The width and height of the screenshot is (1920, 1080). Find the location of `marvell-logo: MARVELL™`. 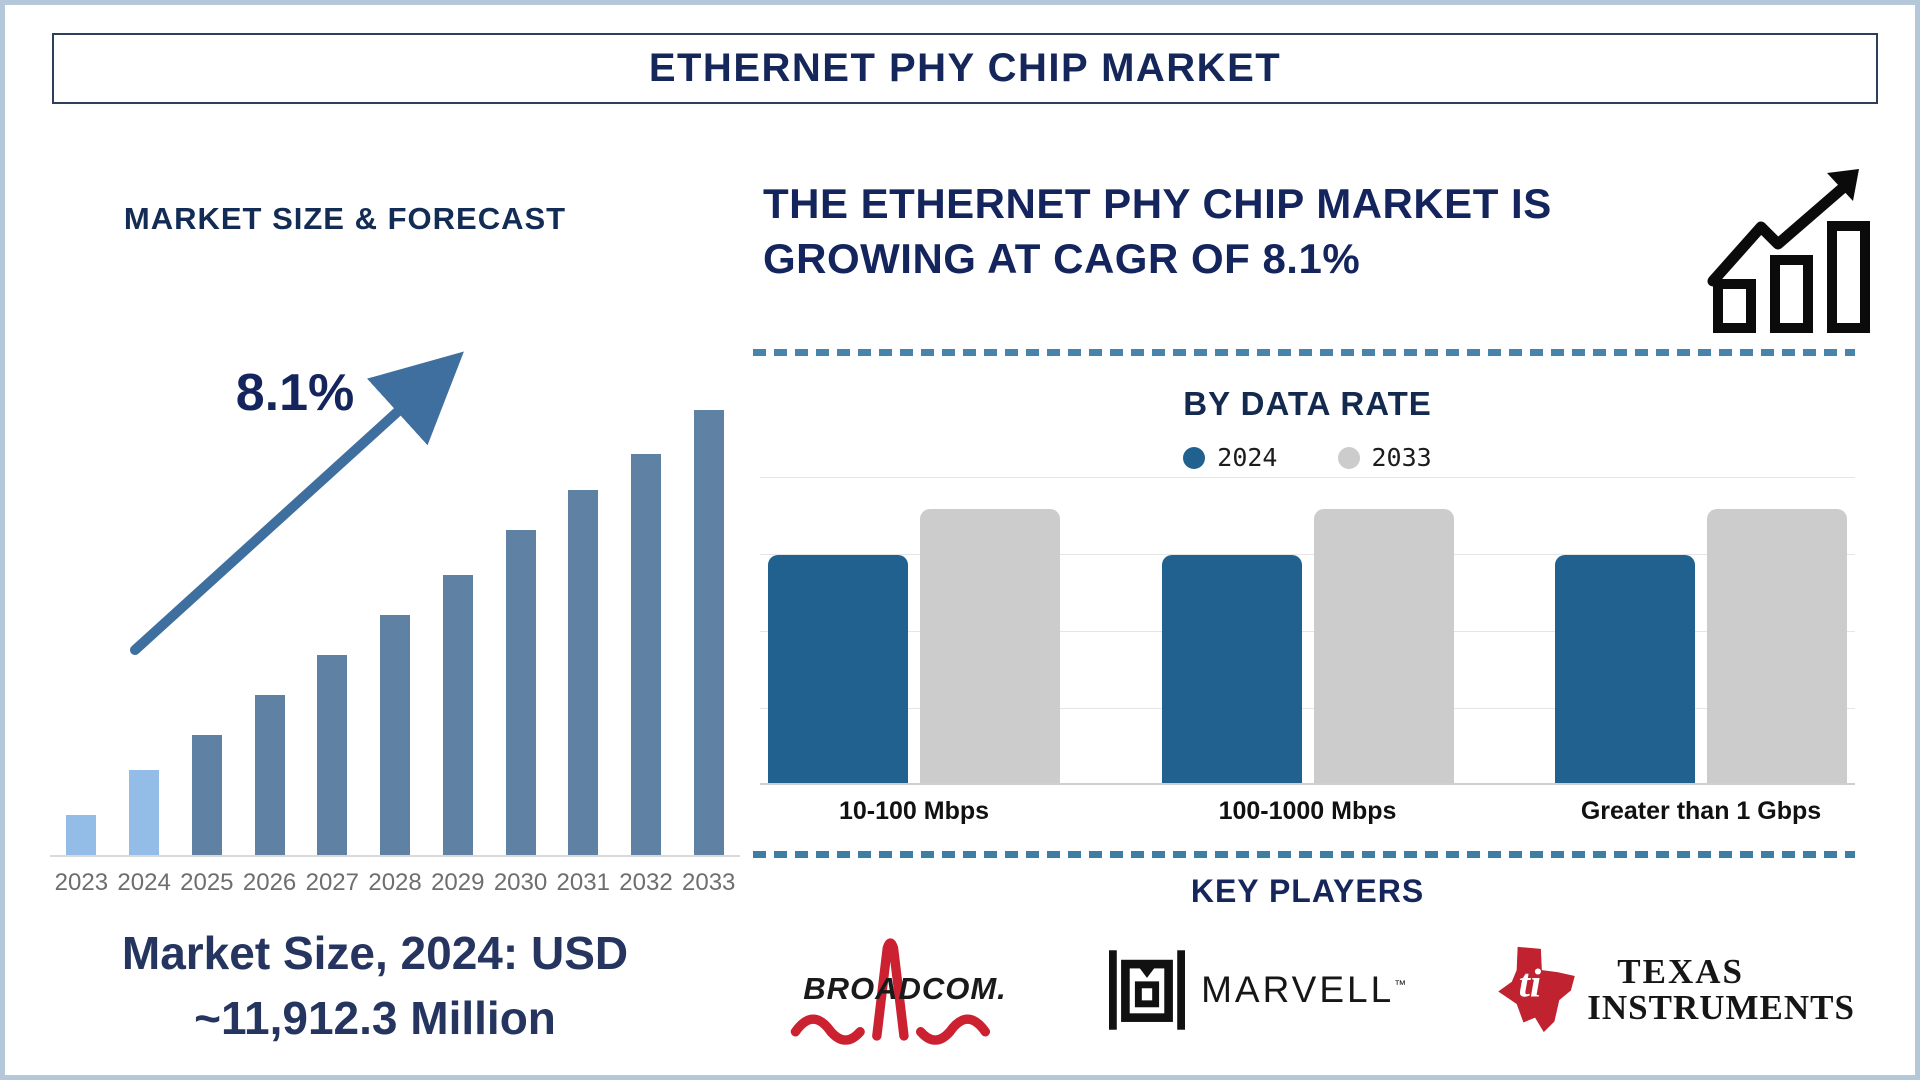

marvell-logo: MARVELL™ is located at coordinates (1259, 990).